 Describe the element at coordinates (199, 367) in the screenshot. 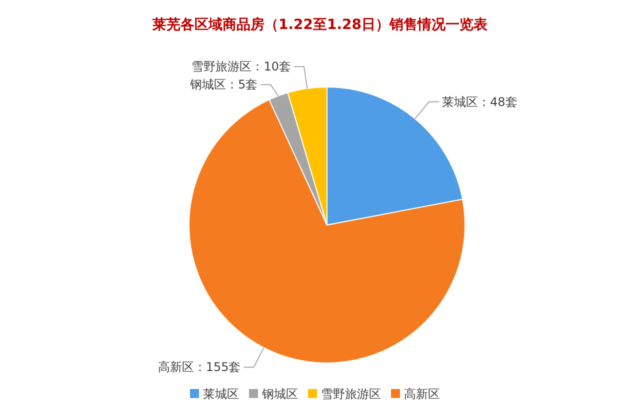

I see `data-label: 高新区：155套` at that location.